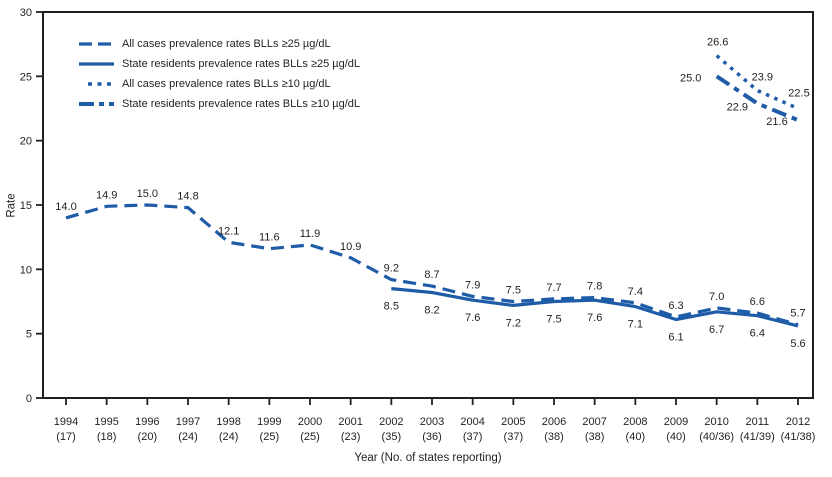  What do you see at coordinates (188, 422) in the screenshot?
I see `x-tick-year-label: 1997` at bounding box center [188, 422].